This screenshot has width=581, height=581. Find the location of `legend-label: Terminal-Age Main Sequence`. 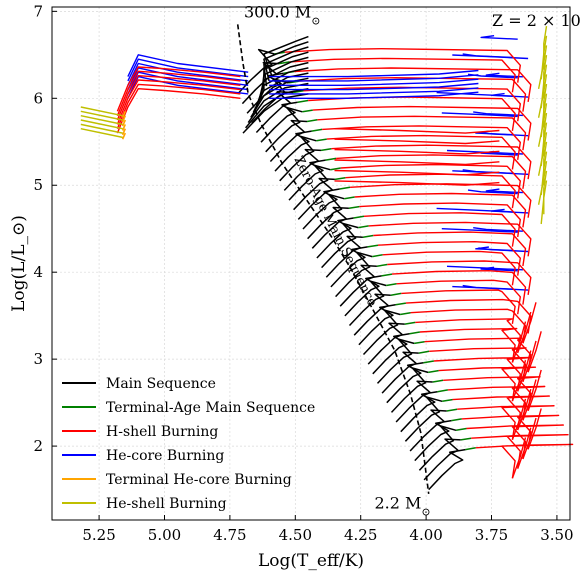

legend-label: Terminal-Age Main Sequence is located at coordinates (210, 408).